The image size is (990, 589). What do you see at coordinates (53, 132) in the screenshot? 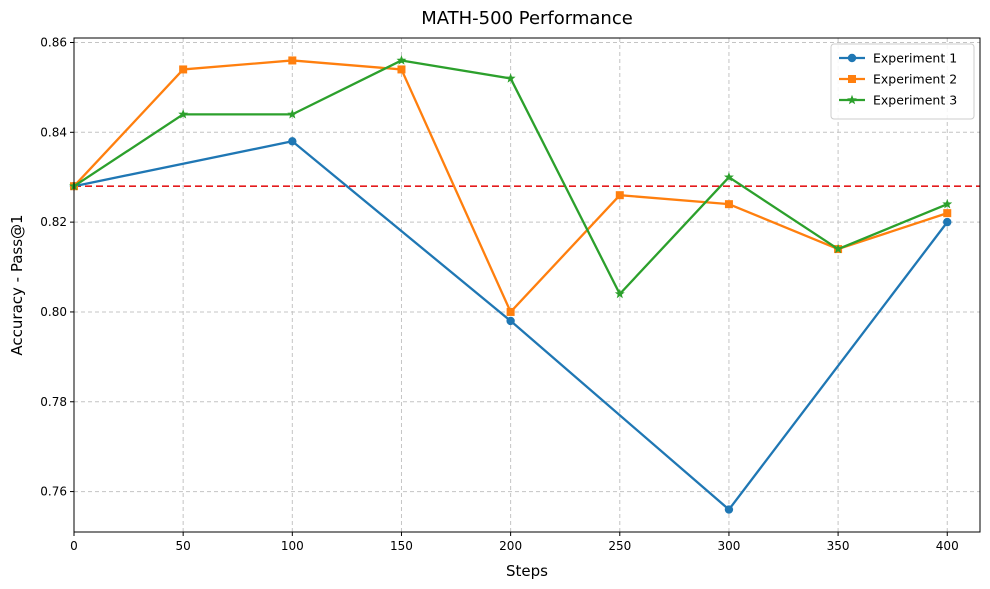
I see `y-tick-label: 0.84` at bounding box center [53, 132].